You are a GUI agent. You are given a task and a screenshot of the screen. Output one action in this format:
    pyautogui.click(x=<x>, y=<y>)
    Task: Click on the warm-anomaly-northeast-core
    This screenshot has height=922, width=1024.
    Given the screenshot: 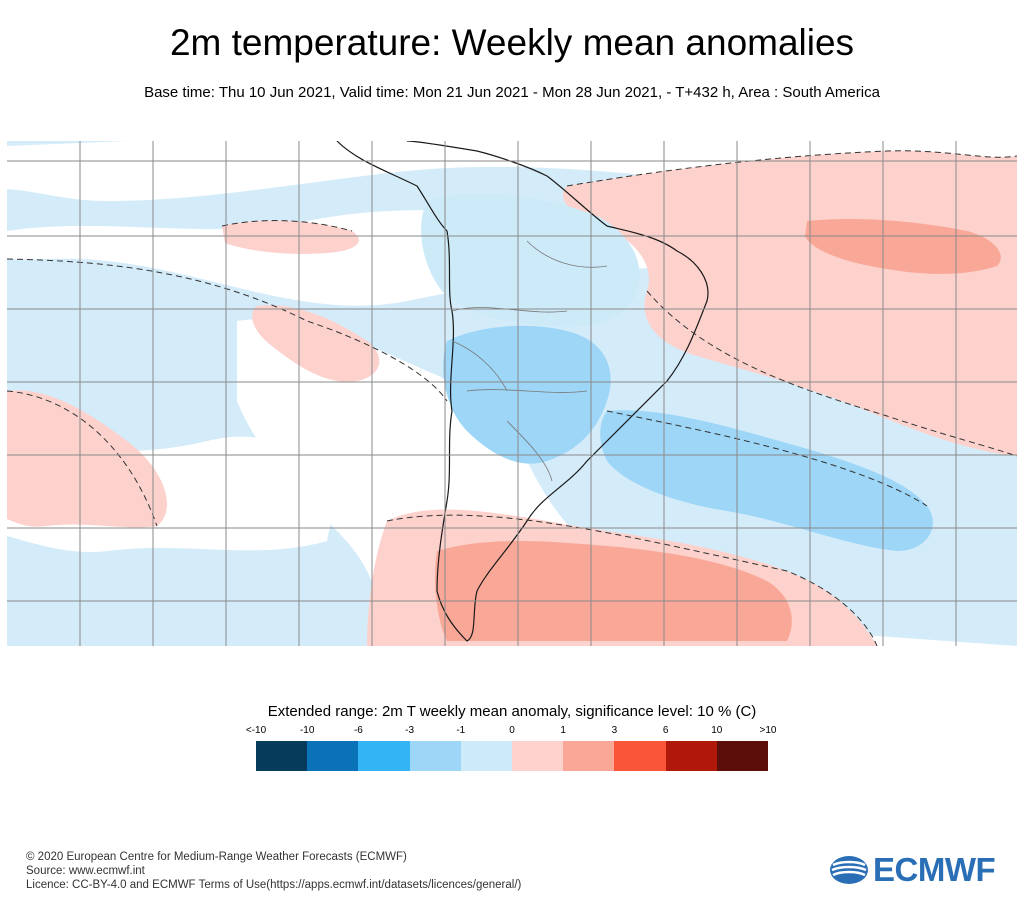 What is the action you would take?
    pyautogui.click(x=903, y=246)
    